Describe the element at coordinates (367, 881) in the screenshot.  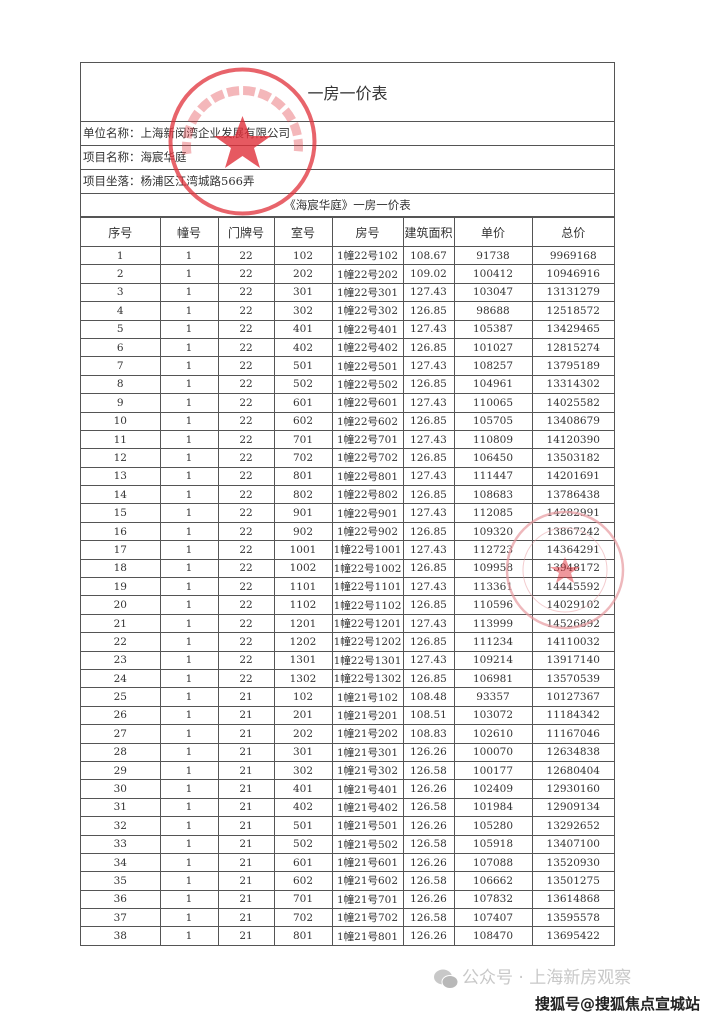
I see `table-cell: 1幢21号602` at that location.